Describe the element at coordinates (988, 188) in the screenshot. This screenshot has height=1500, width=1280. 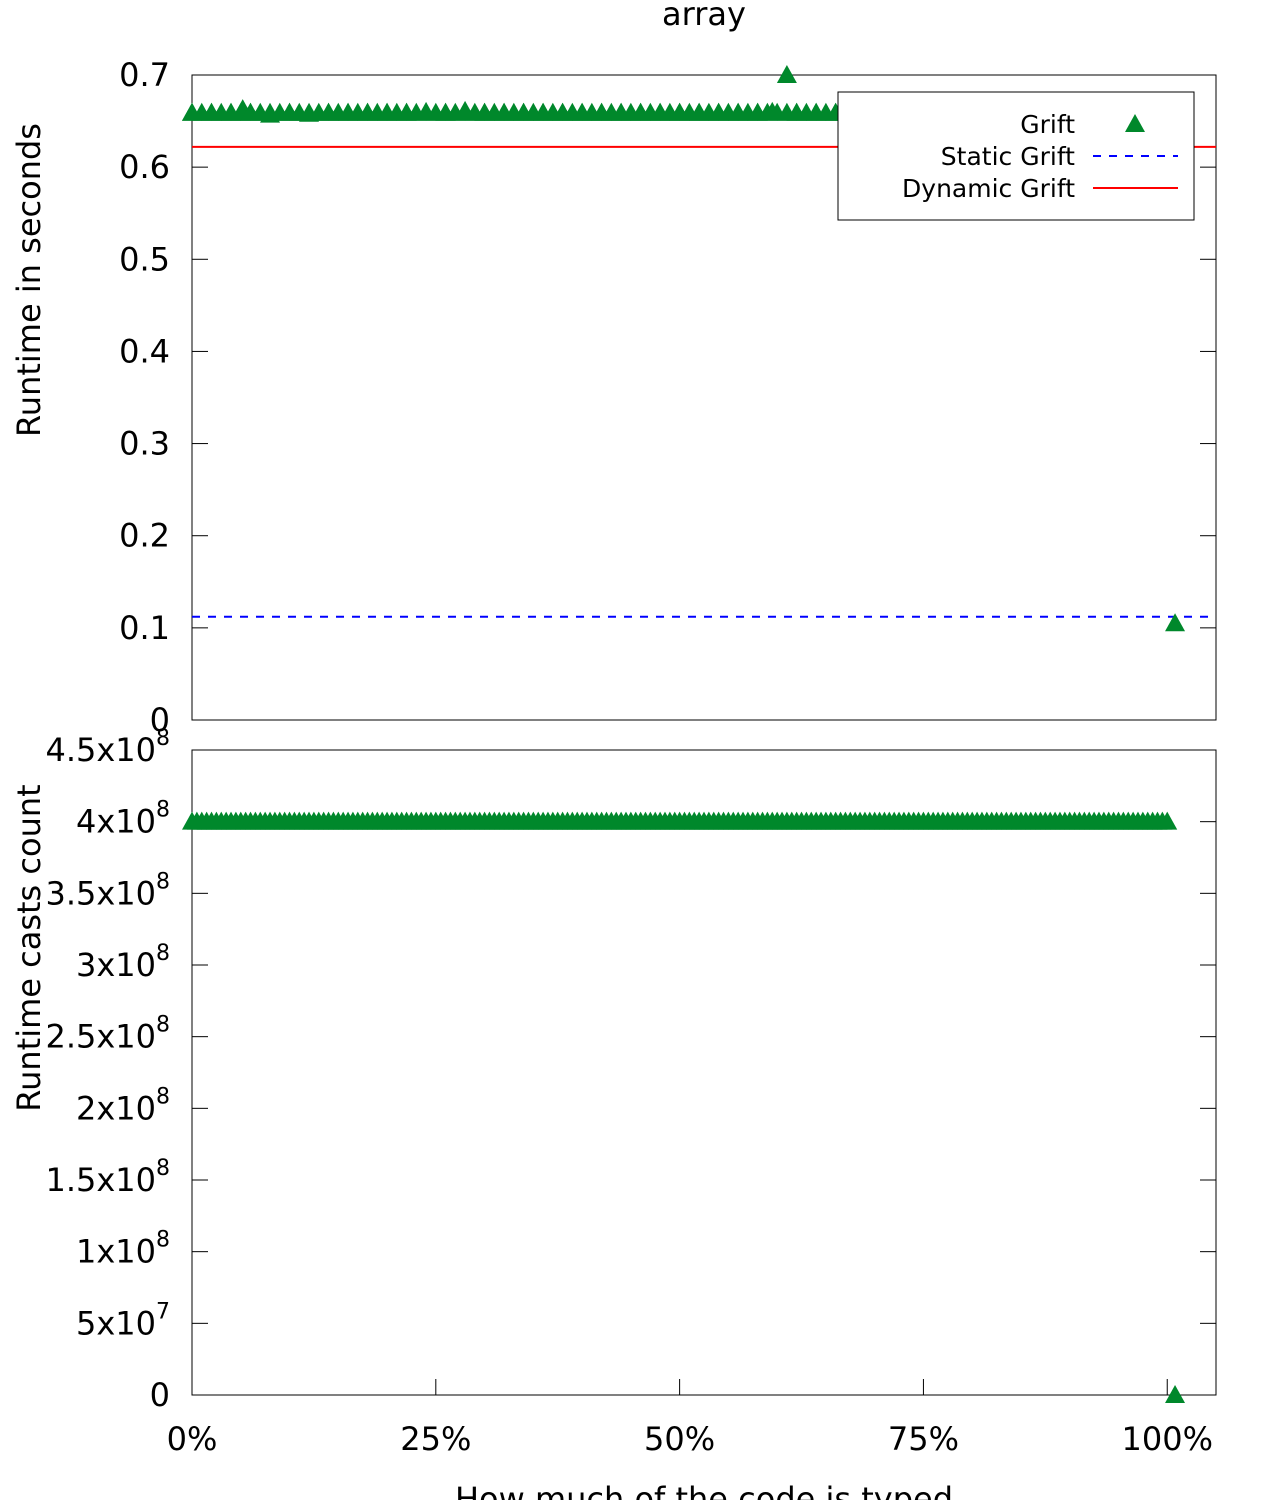
I see `legend-label-dynamic-grift: Dynamic Grift` at that location.